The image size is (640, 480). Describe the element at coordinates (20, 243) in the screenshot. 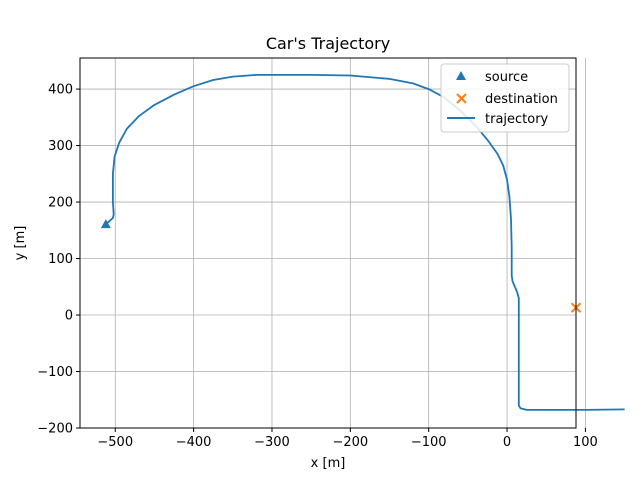

I see `y-axis-label: y [m]` at that location.